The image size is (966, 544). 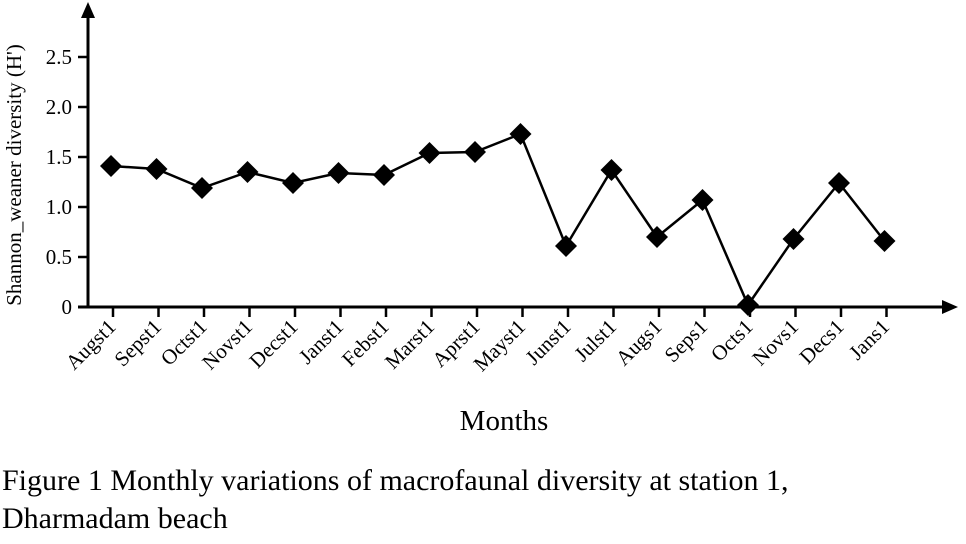 What do you see at coordinates (14, 175) in the screenshot?
I see `y-axis-title: Shannon_weaner diversity (H')` at bounding box center [14, 175].